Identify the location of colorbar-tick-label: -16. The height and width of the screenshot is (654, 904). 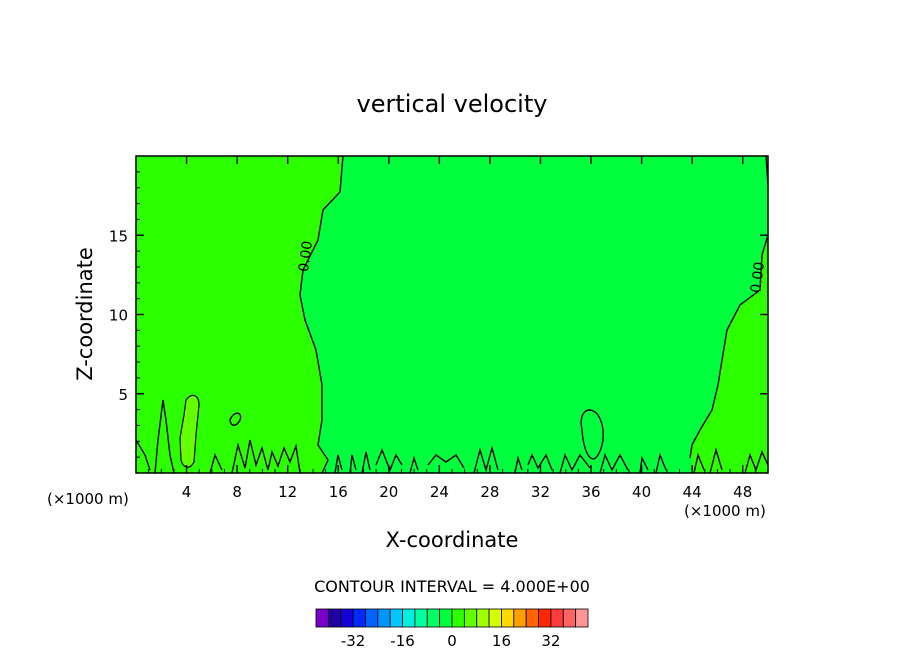
(402, 641).